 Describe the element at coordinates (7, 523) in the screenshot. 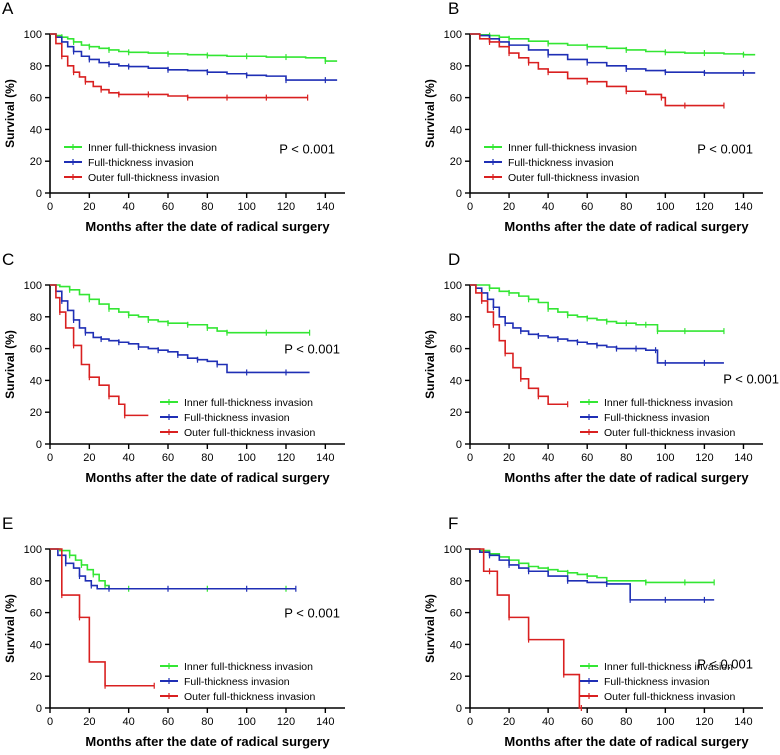

I see `panel-label: E` at that location.